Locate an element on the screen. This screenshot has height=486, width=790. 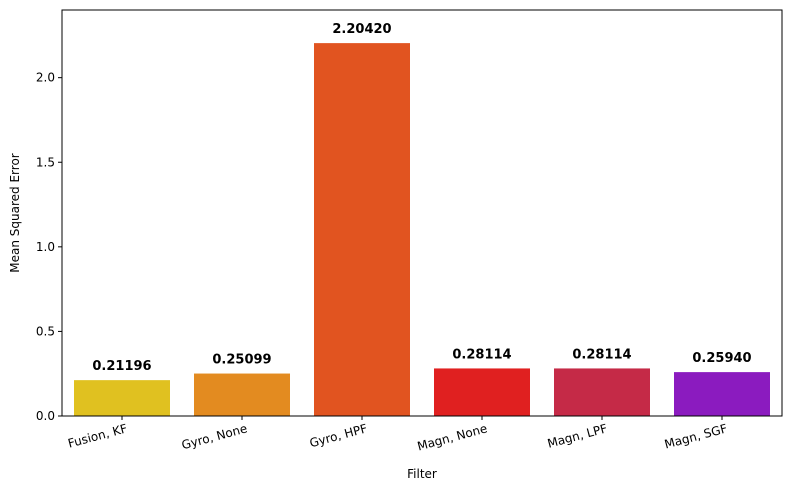
x-axis-label: Filter is located at coordinates (422, 474).